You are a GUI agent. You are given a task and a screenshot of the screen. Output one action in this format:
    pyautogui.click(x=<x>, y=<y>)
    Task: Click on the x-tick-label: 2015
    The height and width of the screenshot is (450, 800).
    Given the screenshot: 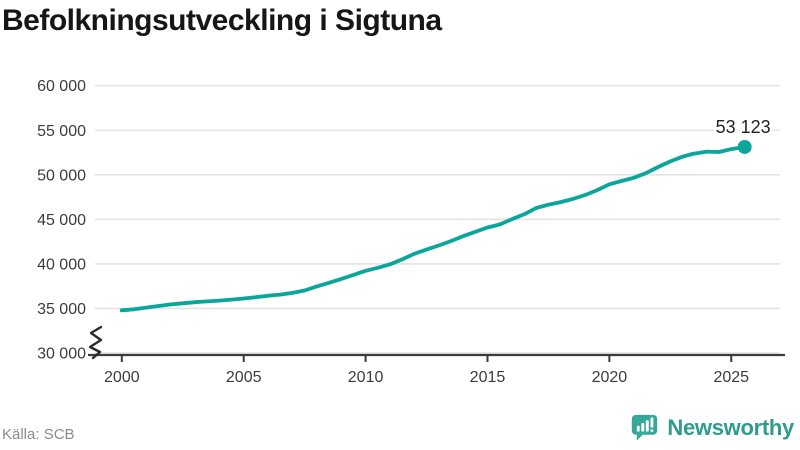 What is the action you would take?
    pyautogui.click(x=488, y=377)
    